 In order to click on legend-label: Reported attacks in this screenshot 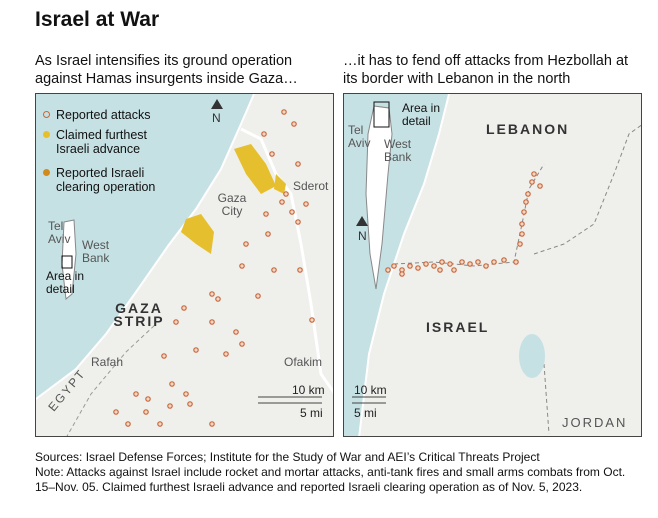, I will do `click(103, 115)`.